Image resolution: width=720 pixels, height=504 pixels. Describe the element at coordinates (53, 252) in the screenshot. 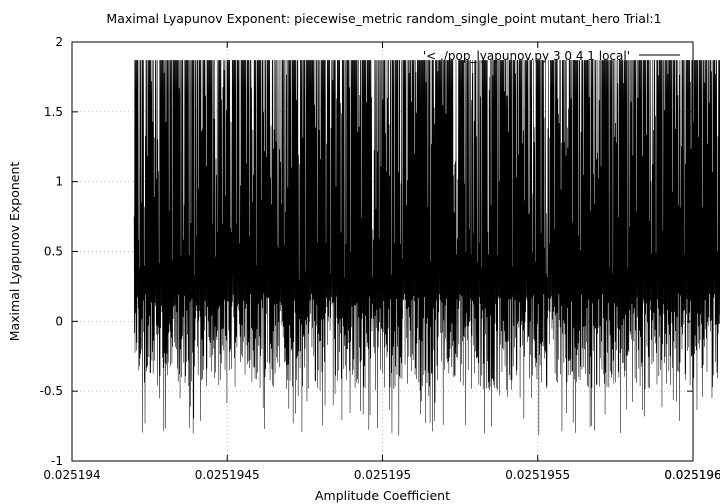

I see `y-tick-label: 0.5` at that location.